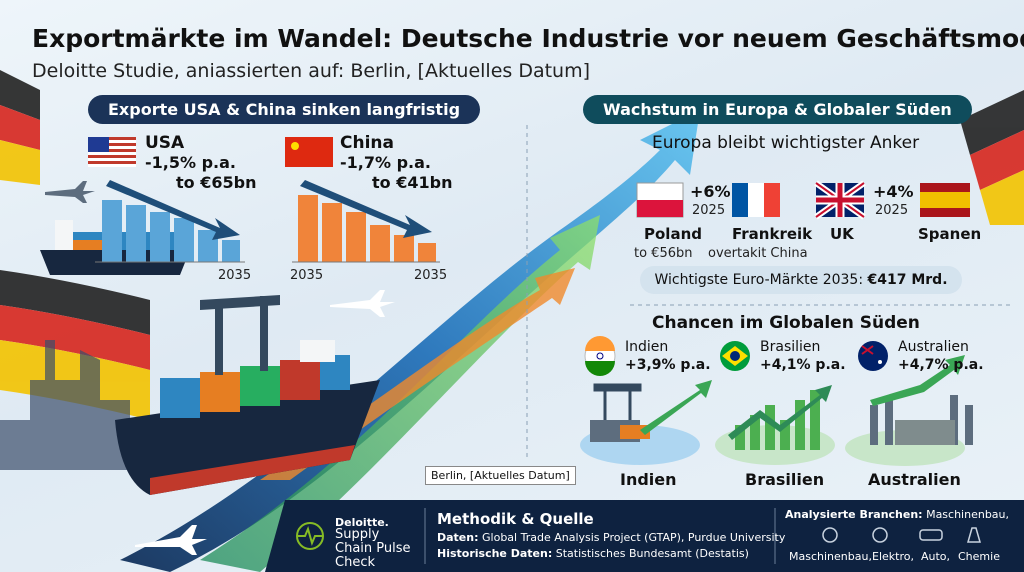 The height and width of the screenshot is (572, 1024). Describe the element at coordinates (367, 143) in the screenshot. I see `country-name: China` at that location.